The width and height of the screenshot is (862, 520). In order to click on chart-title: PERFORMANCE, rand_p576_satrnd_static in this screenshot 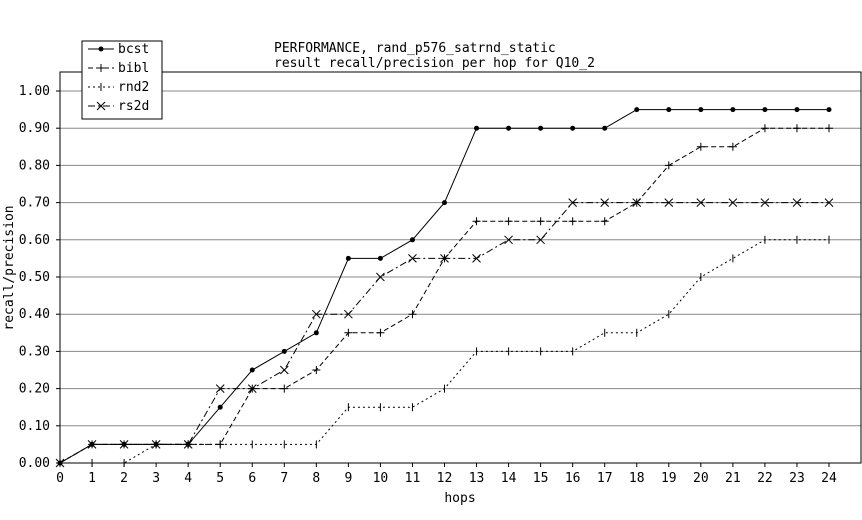, I will do `click(415, 48)`.